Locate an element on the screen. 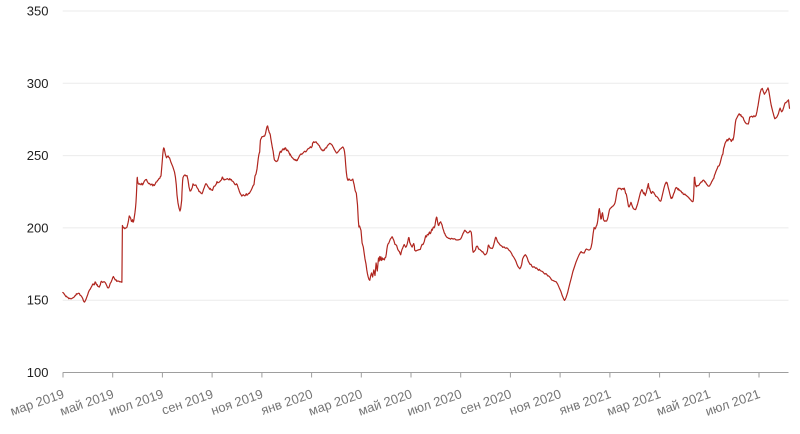 This screenshot has width=800, height=434. svg-text: 150 is located at coordinates (38, 300).